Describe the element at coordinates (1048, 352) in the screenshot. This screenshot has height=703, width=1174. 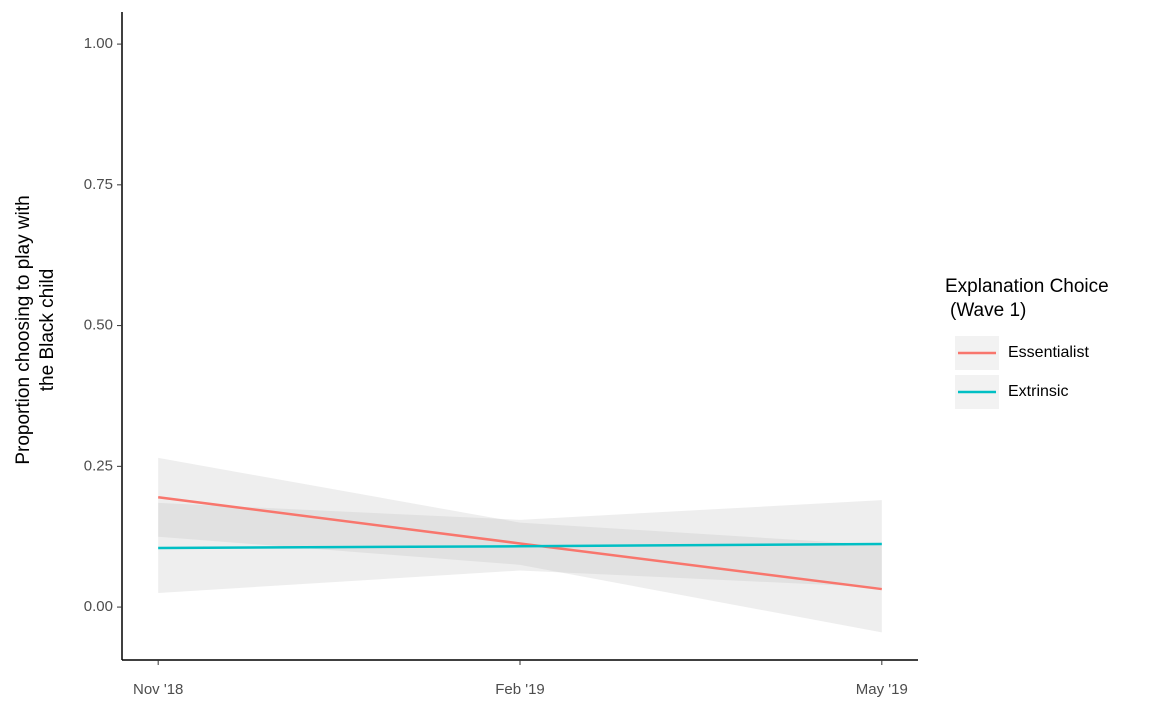
I see `legend-label: Essentialist` at that location.